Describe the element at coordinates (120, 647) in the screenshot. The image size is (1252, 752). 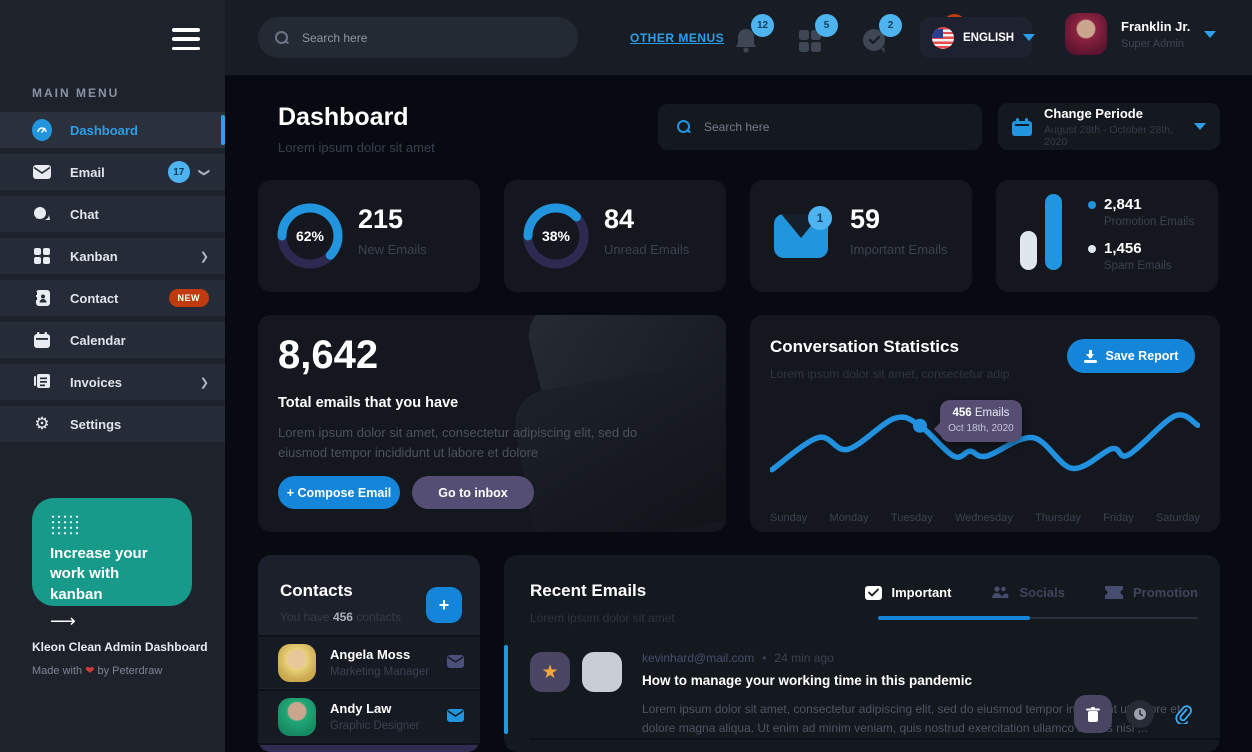
I see `app-title: Kleon Clean Admin Dashboard` at that location.